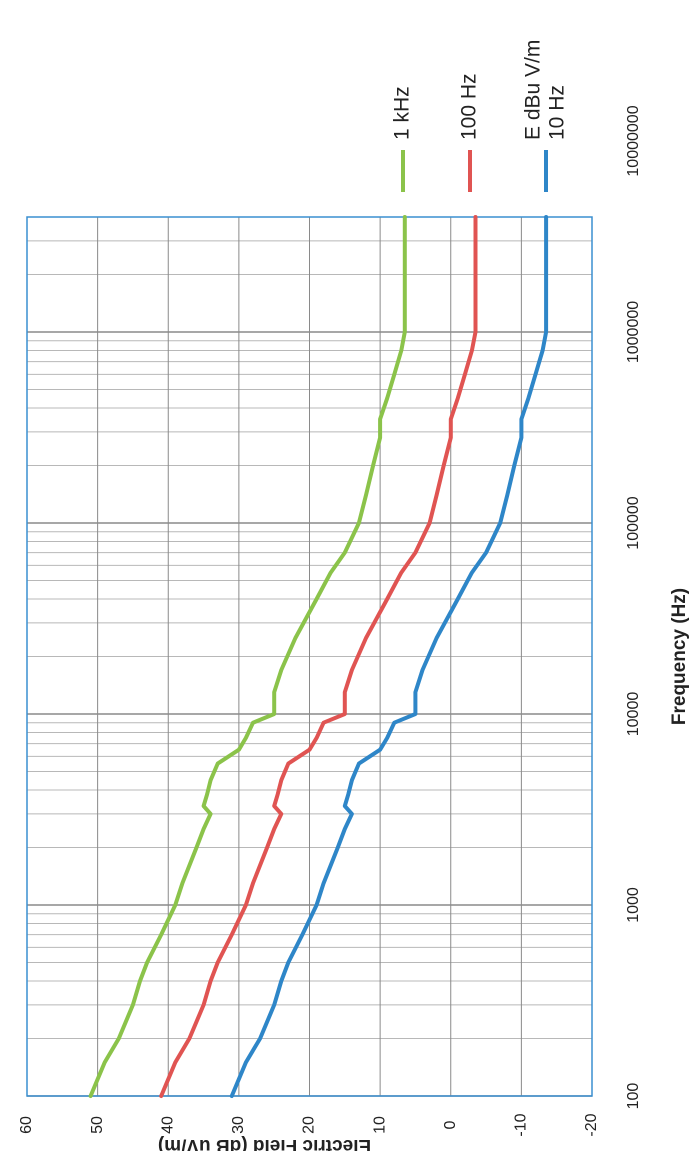 This screenshot has height=1151, width=696. I want to click on x-tick-label: 10000000, so click(633, 140).